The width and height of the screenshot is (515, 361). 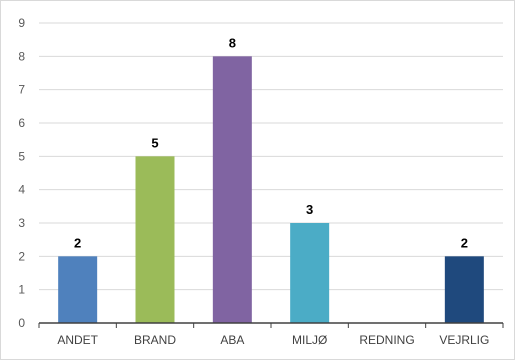 What do you see at coordinates (155, 239) in the screenshot?
I see `bar-brand` at bounding box center [155, 239].